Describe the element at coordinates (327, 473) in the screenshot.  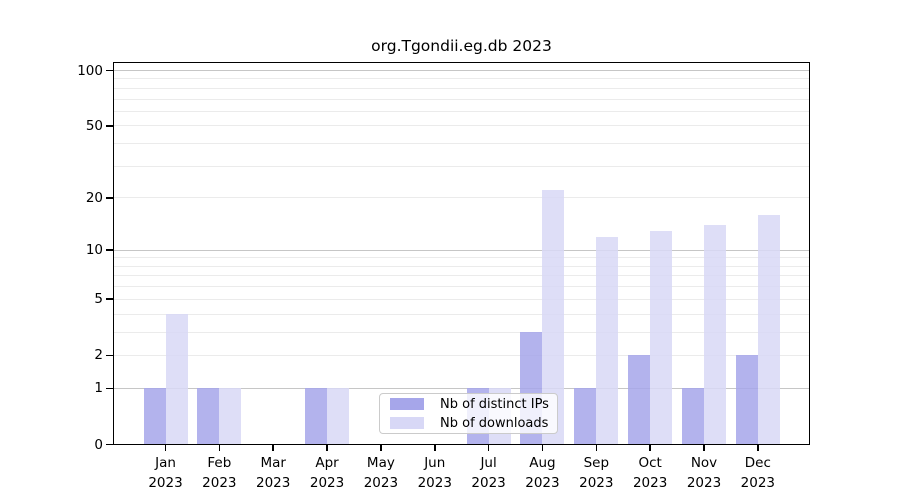
I see `x-axis-tick-label: Apr 2023` at that location.